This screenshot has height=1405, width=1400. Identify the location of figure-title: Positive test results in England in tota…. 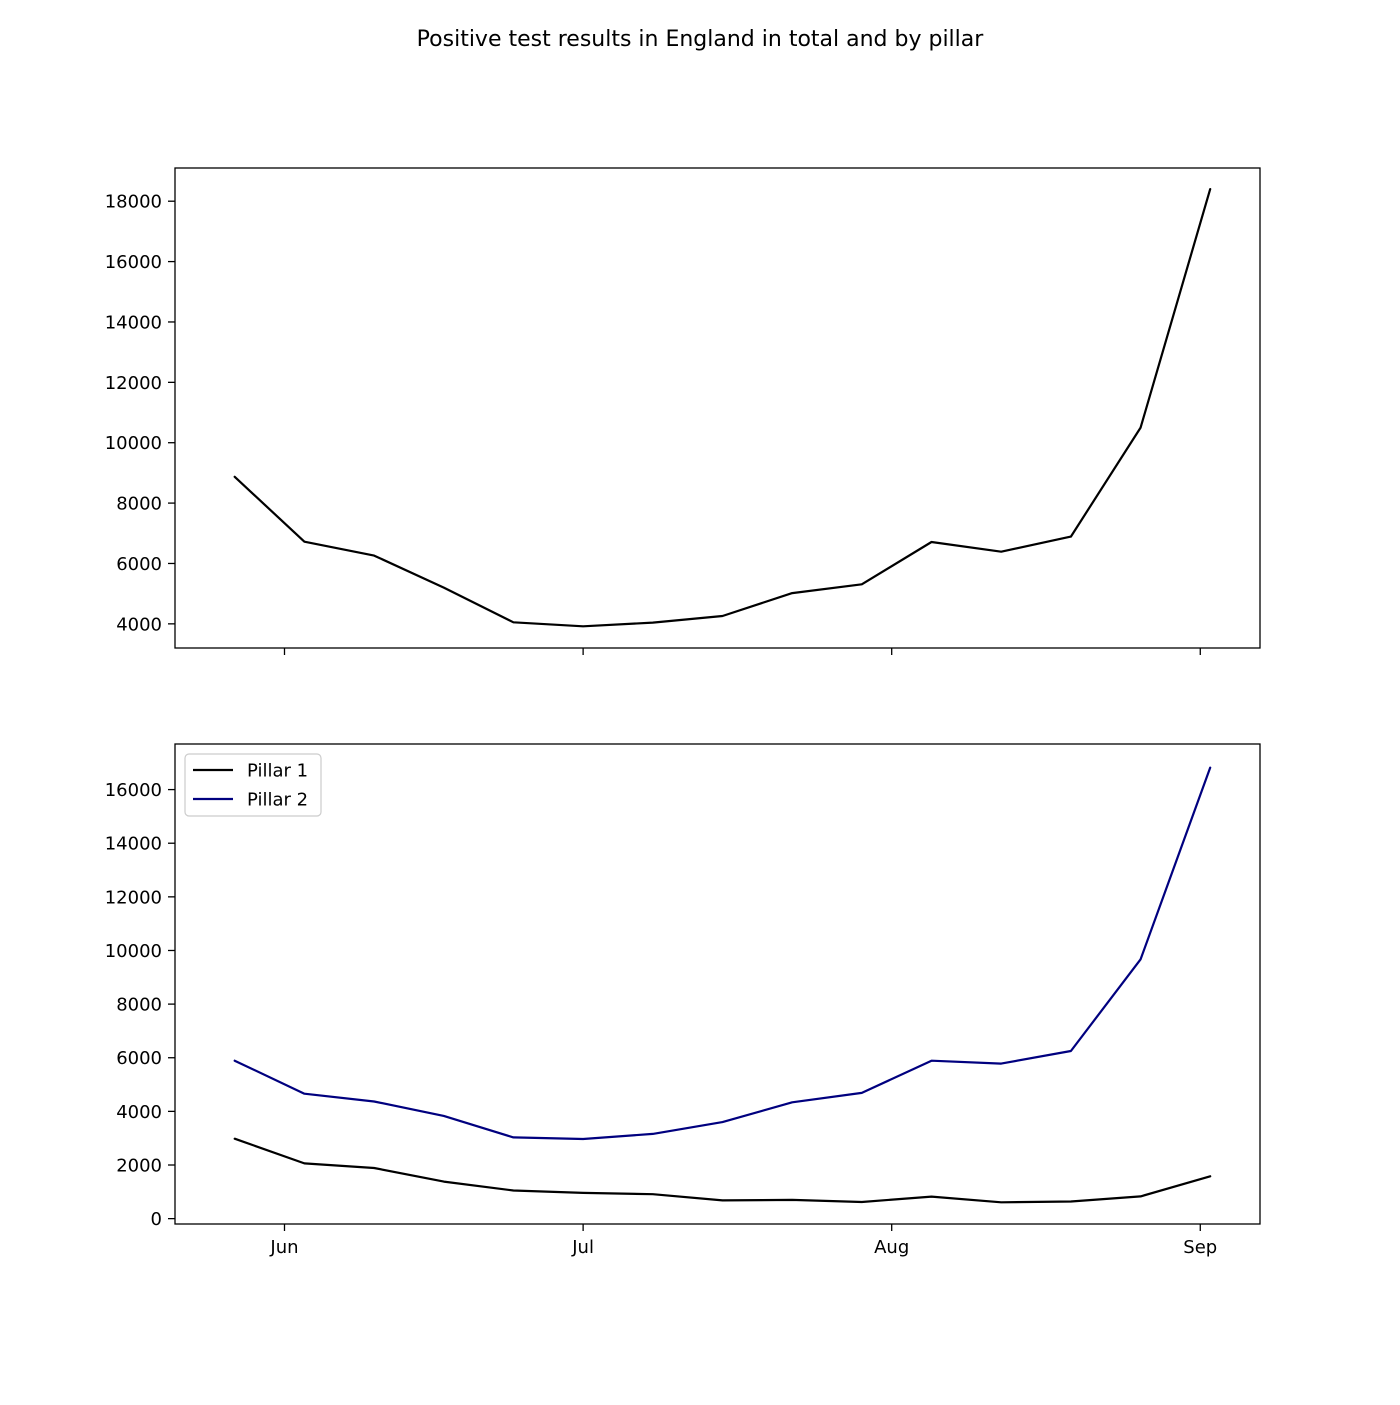
(701, 39).